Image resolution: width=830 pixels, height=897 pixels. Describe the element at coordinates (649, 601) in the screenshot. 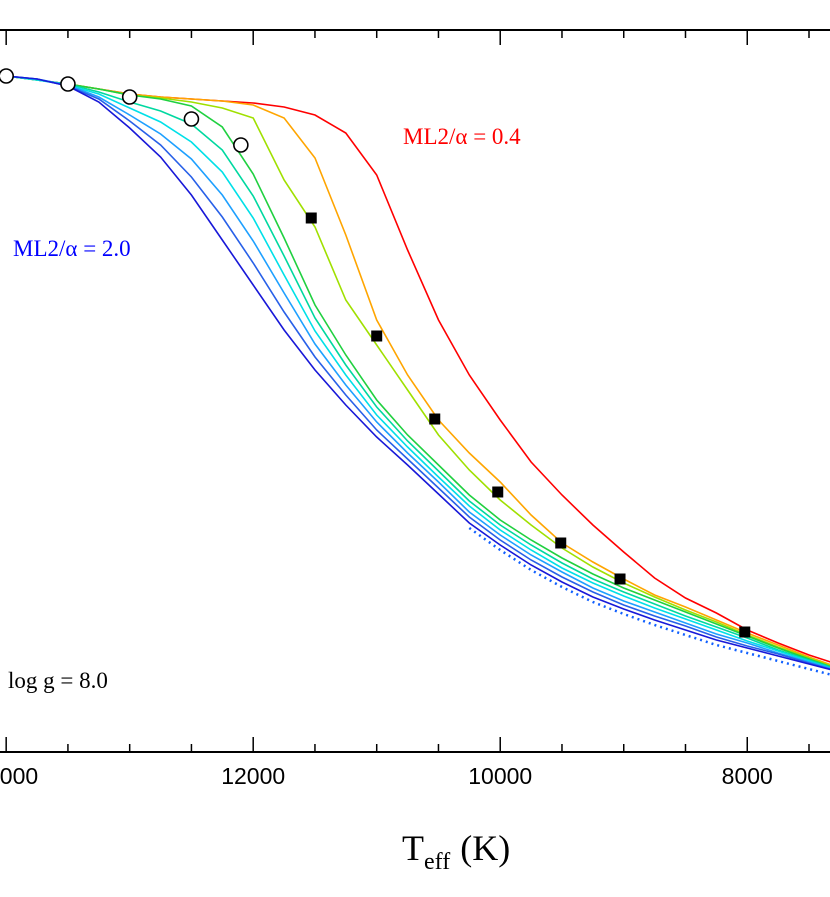

I see `dotted-series` at that location.